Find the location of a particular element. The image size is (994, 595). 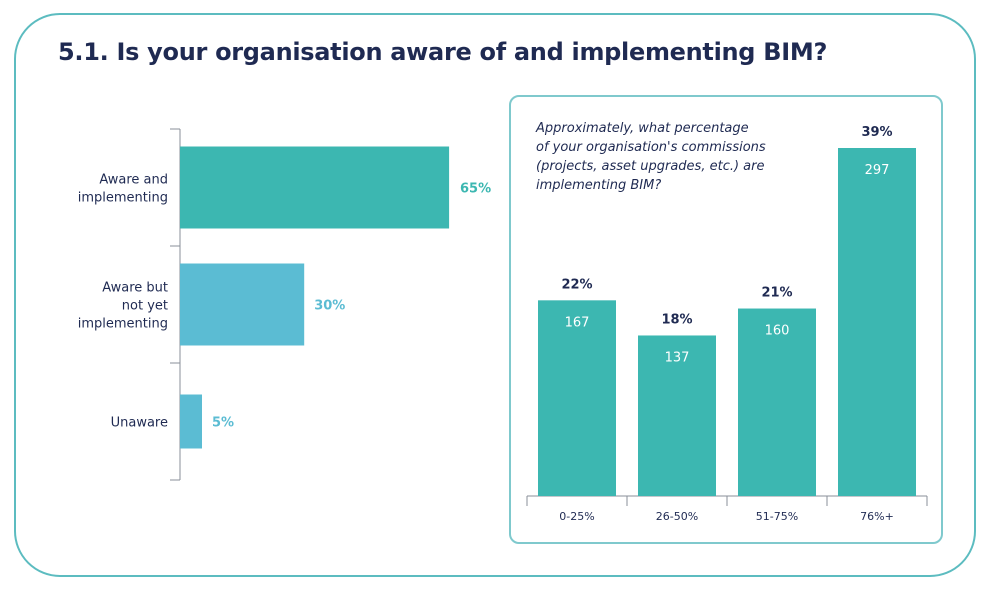

category-label: Unaware is located at coordinates (139, 423).